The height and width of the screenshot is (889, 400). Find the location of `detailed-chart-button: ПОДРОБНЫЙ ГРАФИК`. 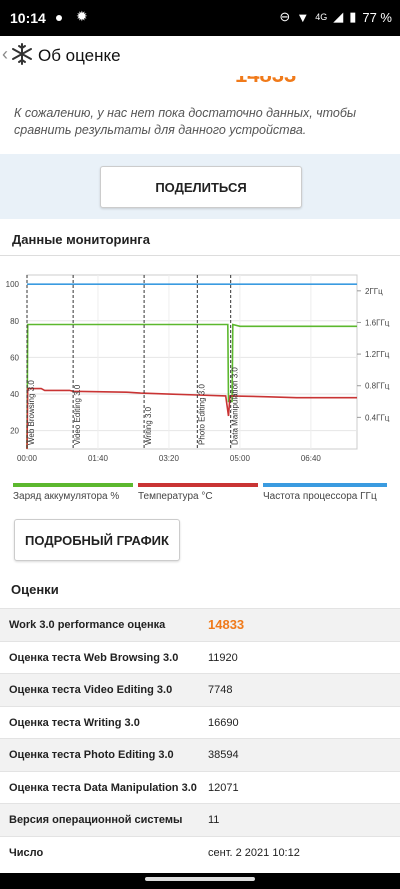

detailed-chart-button: ПОДРОБНЫЙ ГРАФИК is located at coordinates (97, 540).